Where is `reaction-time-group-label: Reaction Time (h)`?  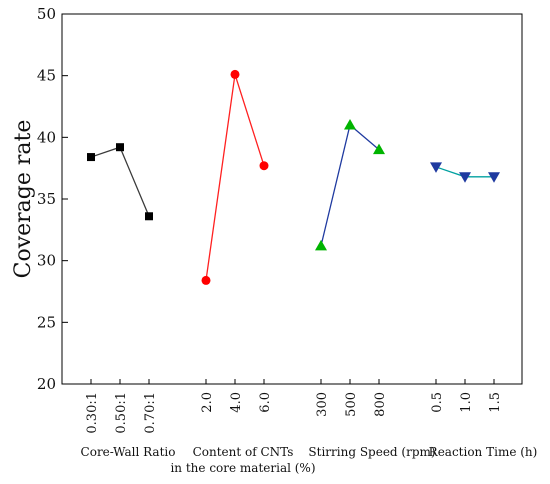
reaction-time-group-label: Reaction Time (h) is located at coordinates (483, 452).